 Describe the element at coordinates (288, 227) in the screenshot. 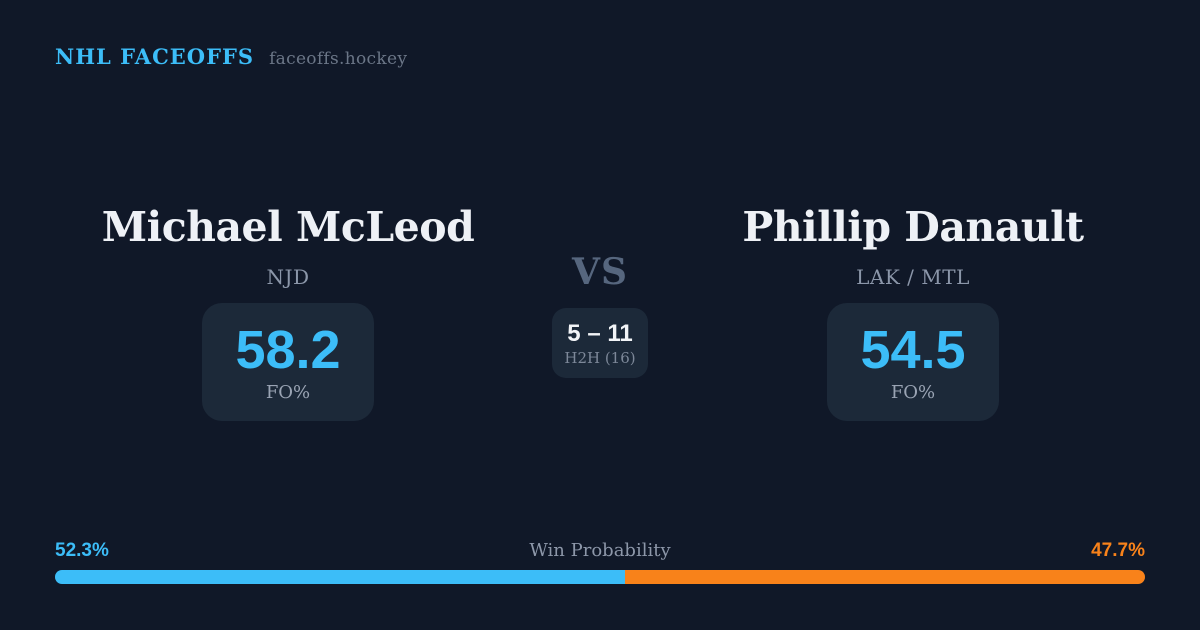

I see `player-left-name: Michael McLeod` at that location.